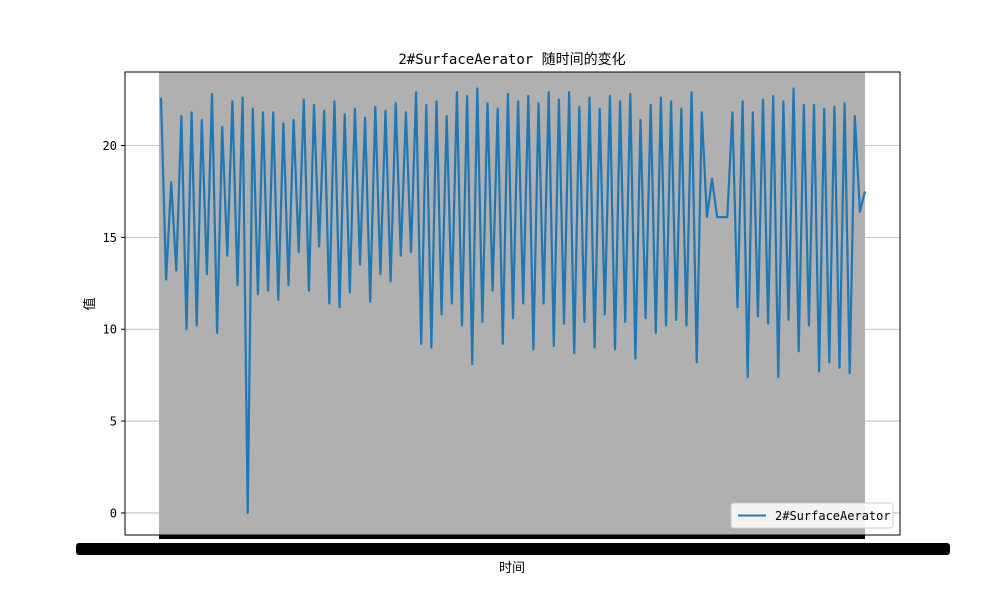  I want to click on x-axis-label: 时间, so click(512, 568).